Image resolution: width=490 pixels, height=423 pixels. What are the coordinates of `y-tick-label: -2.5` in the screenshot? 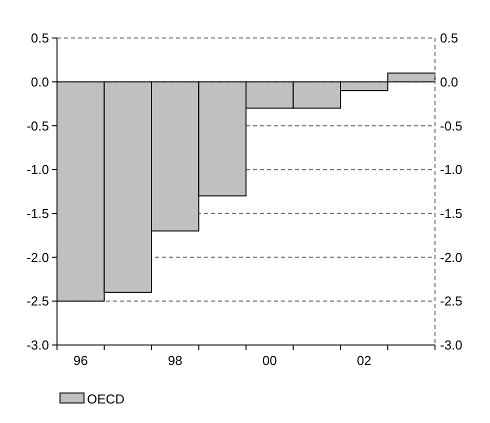 It's located at (37, 301).